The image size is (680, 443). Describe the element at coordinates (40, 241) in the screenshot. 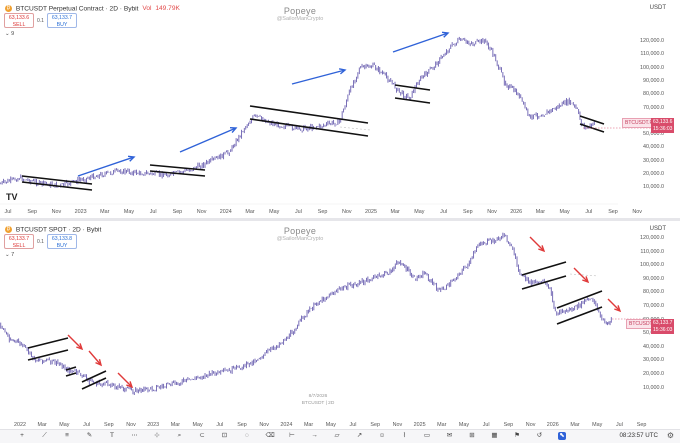

I see `spread-value: 0.1` at that location.